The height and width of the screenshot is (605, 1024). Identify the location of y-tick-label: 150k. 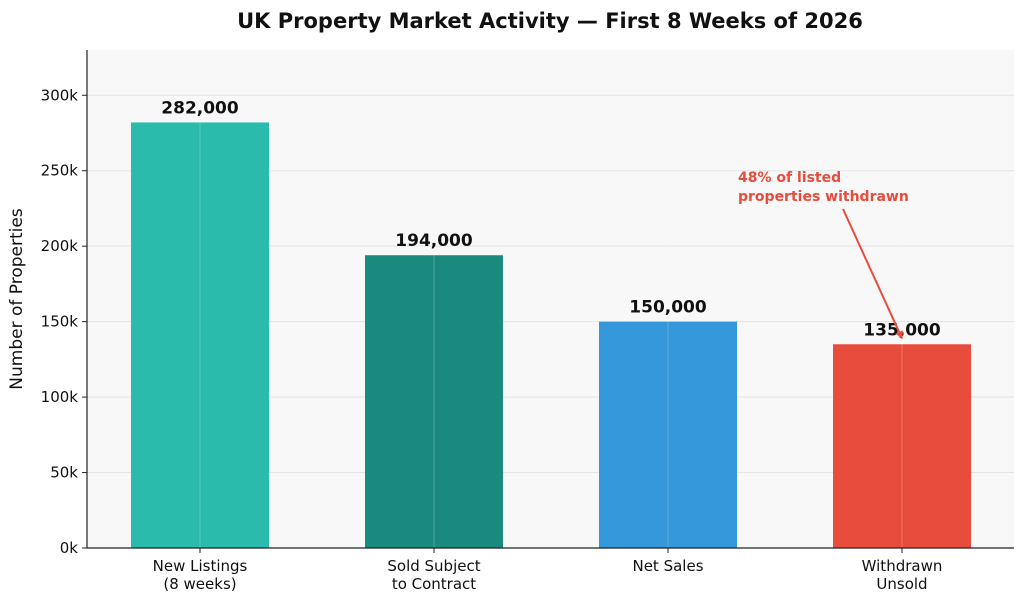
(60, 322).